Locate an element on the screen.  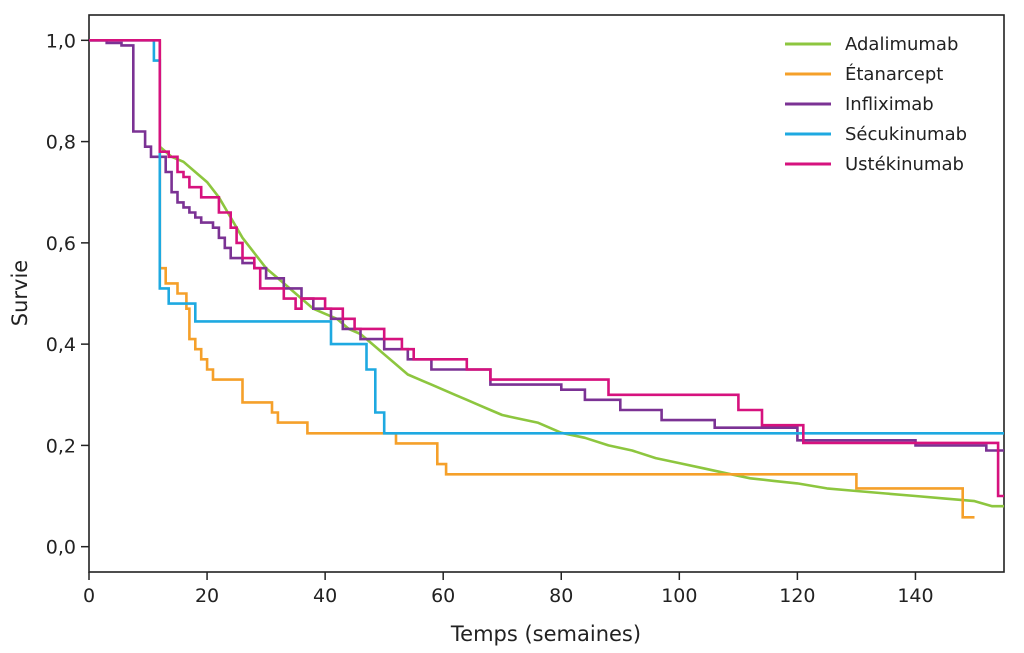
x-tick-label: 20 is located at coordinates (207, 596).